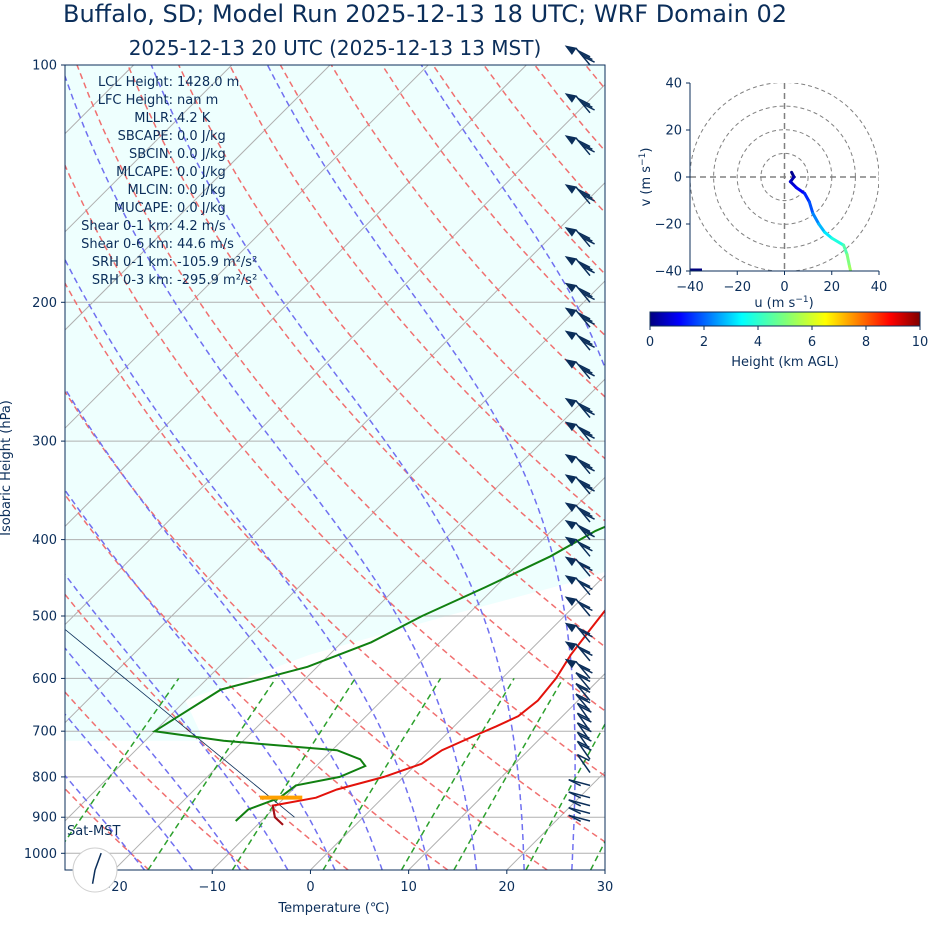 The width and height of the screenshot is (928, 936). I want to click on stat-label: LCL Height:, so click(135, 82).